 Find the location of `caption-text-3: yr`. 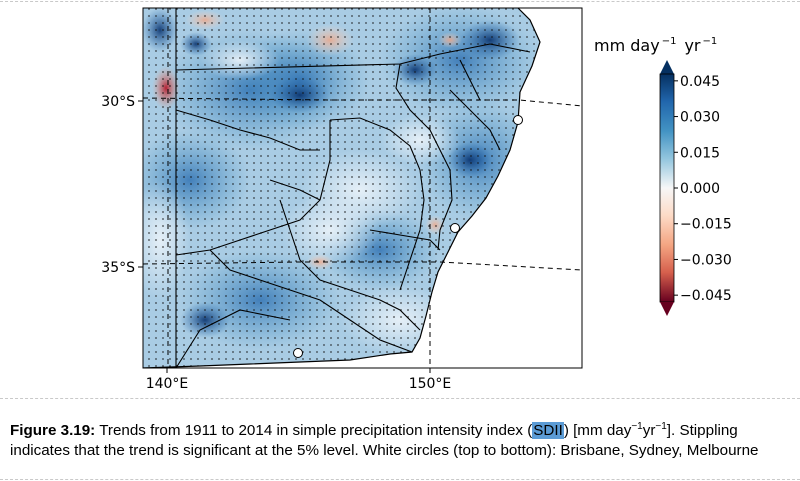

caption-text-3: yr is located at coordinates (649, 431).